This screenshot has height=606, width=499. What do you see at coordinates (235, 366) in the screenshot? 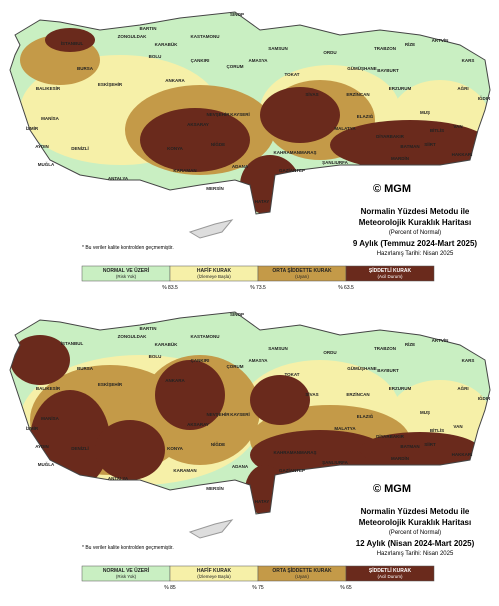
I see `city-label: ÇORUM` at bounding box center [235, 366].